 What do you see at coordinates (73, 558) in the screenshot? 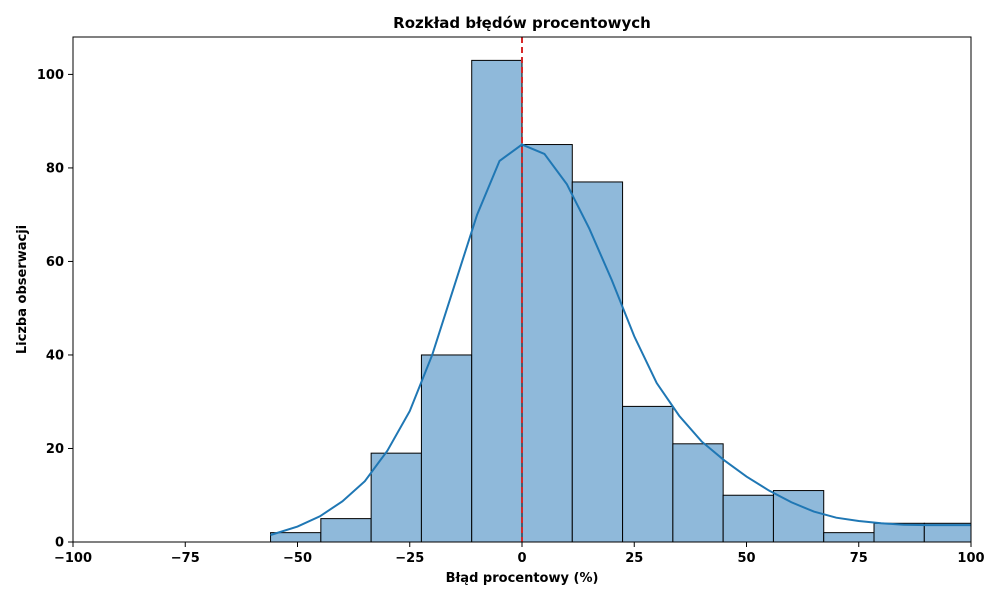
I see `x-tick-label: −100` at bounding box center [73, 558].